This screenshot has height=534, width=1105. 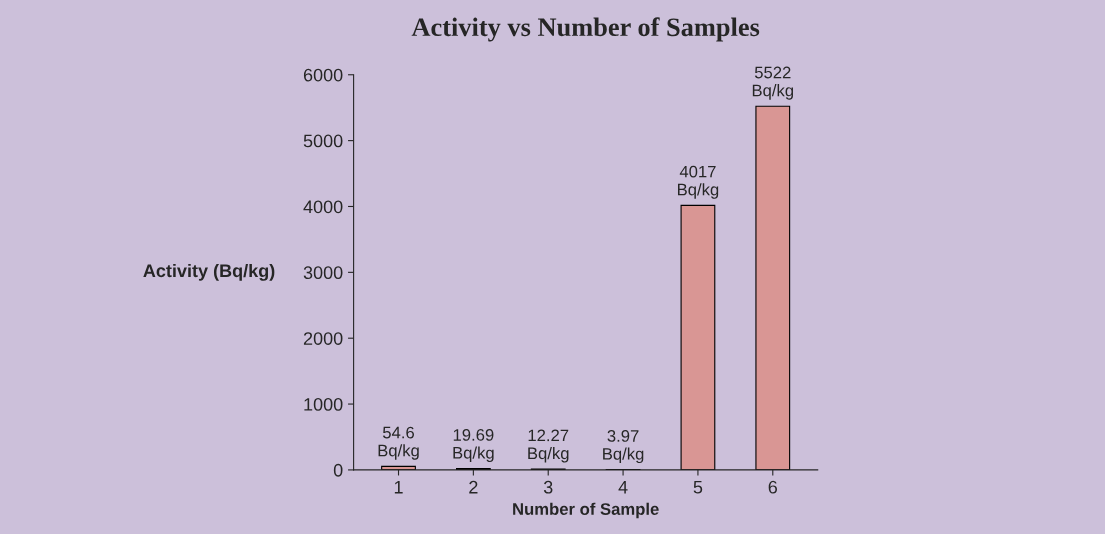 What do you see at coordinates (398, 443) in the screenshot?
I see `data-label: 54.6 Bq/kg` at bounding box center [398, 443].